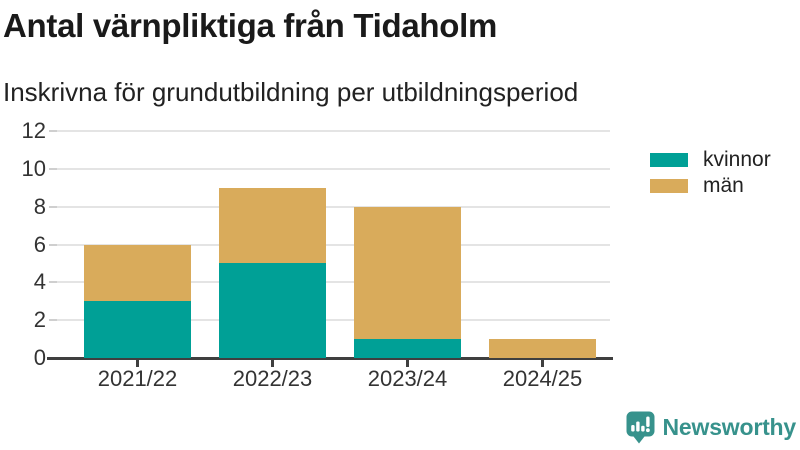  Describe the element at coordinates (669, 186) in the screenshot. I see `legend-swatch-man` at that location.